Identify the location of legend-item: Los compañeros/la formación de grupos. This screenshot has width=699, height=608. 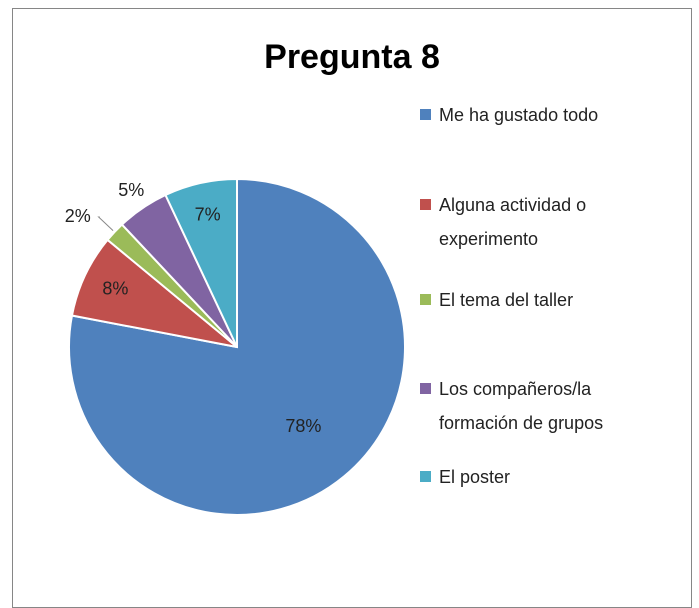
(545, 406).